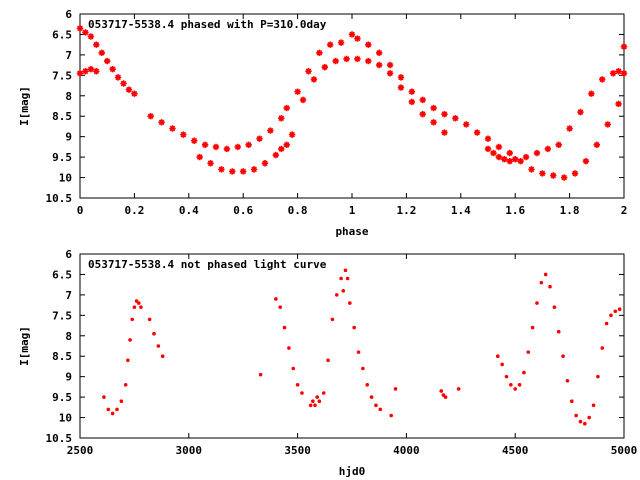 This screenshot has height=480, width=640. I want to click on x-tick-label: 3500, so click(297, 450).